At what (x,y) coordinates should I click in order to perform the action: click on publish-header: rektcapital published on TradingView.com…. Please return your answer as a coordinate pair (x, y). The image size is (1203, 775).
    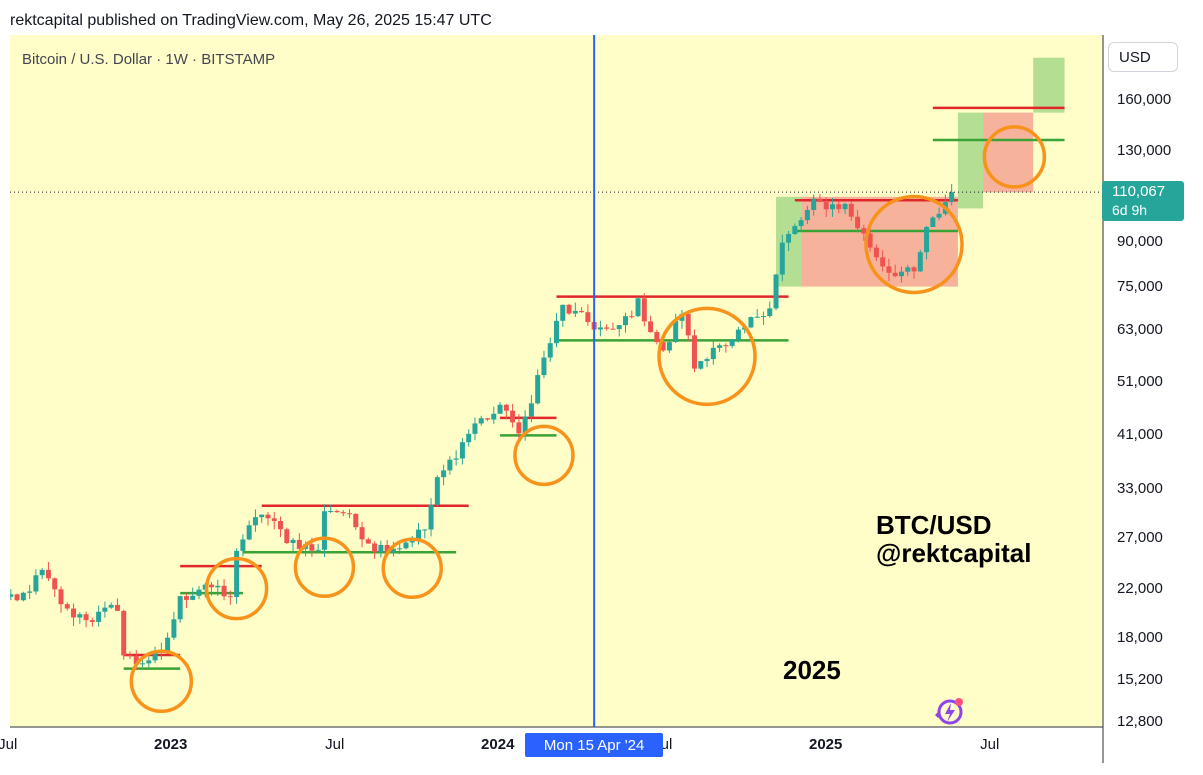
    Looking at the image, I should click on (251, 20).